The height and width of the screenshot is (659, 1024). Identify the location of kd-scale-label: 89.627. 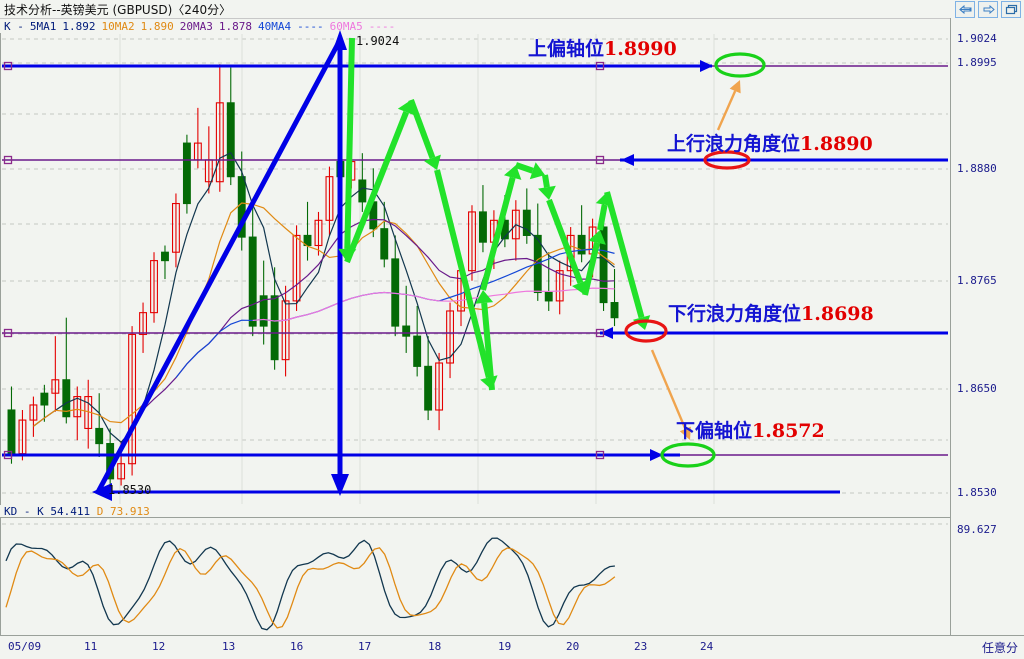
(977, 529).